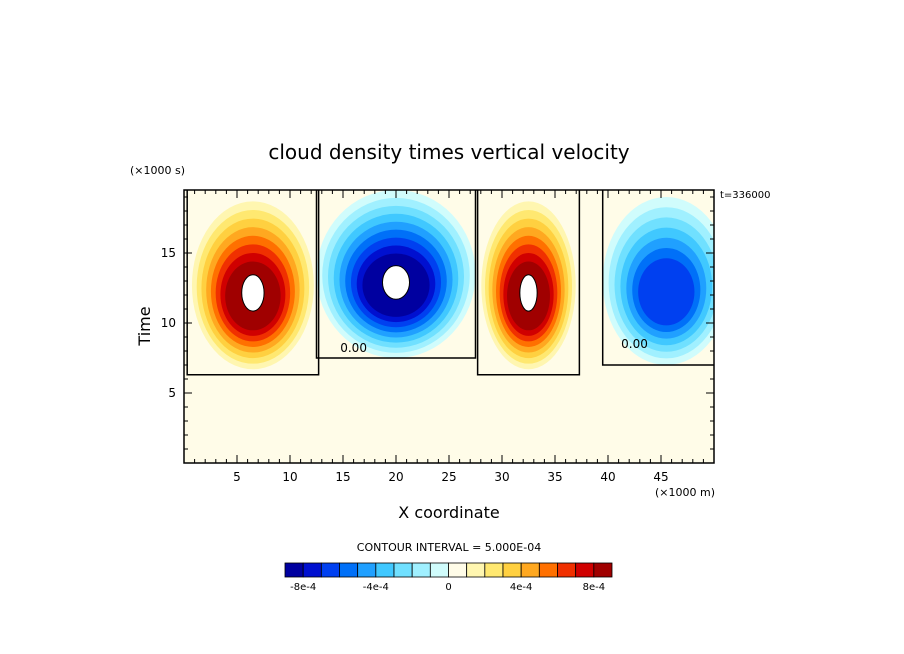 This screenshot has width=904, height=654. What do you see at coordinates (494, 346) in the screenshot?
I see `zero-contour-labels: 0.00 0.00` at bounding box center [494, 346].